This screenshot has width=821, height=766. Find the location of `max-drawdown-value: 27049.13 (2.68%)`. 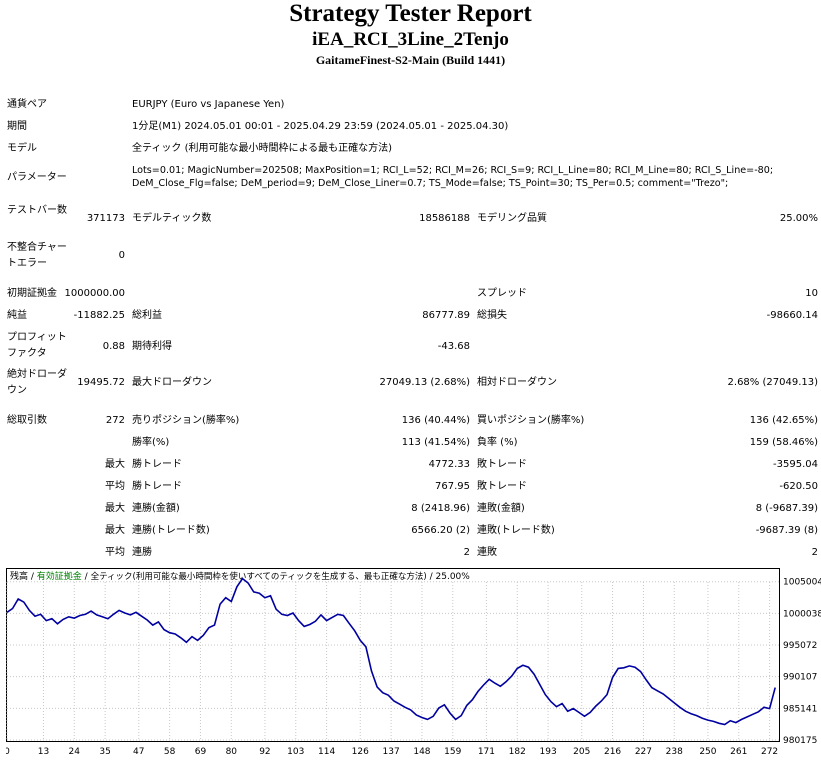

max-drawdown-value: 27049.13 (2.68%) is located at coordinates (424, 382).